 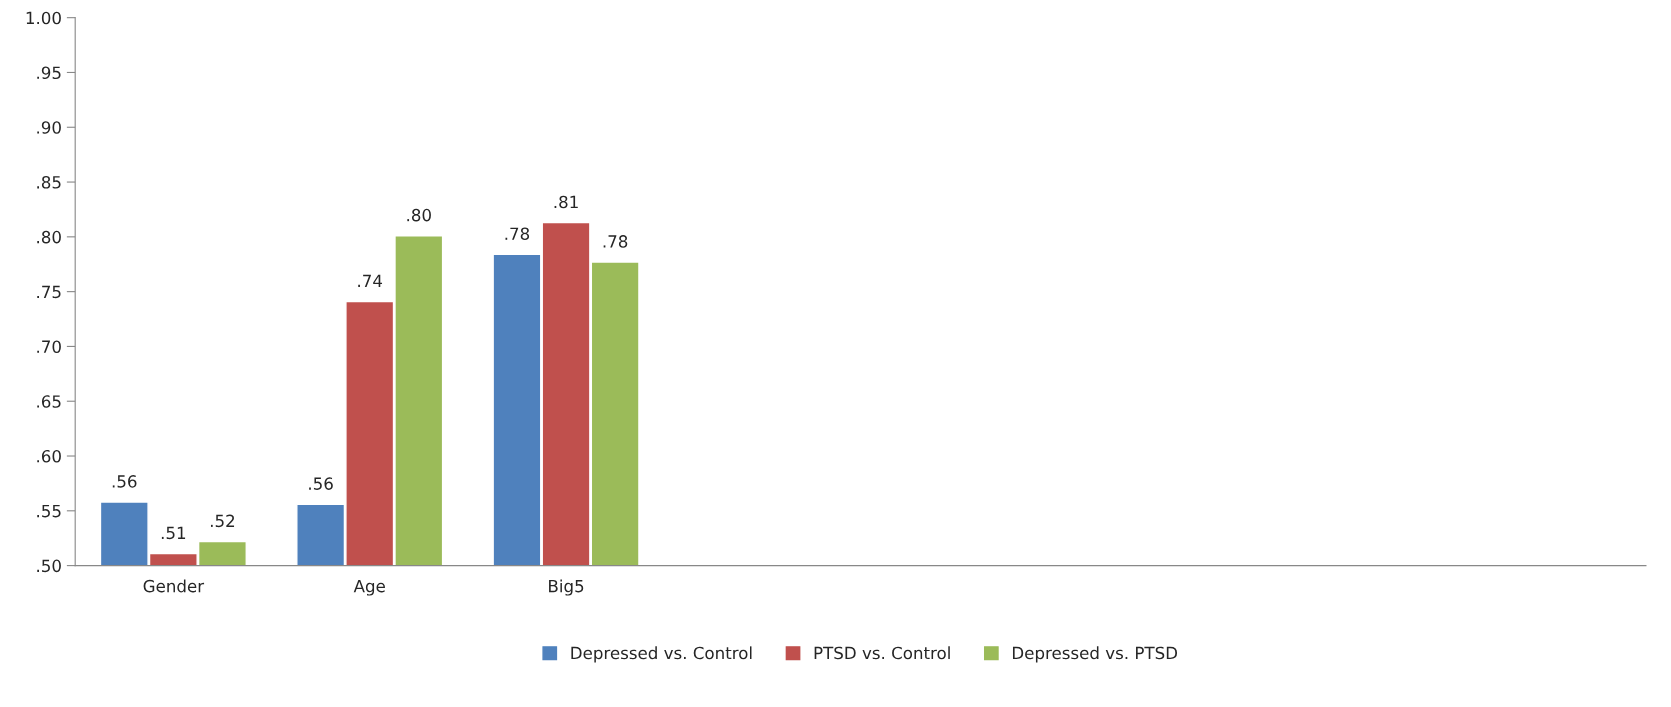 What do you see at coordinates (49, 346) in the screenshot?
I see `y-tick-label: .70` at bounding box center [49, 346].